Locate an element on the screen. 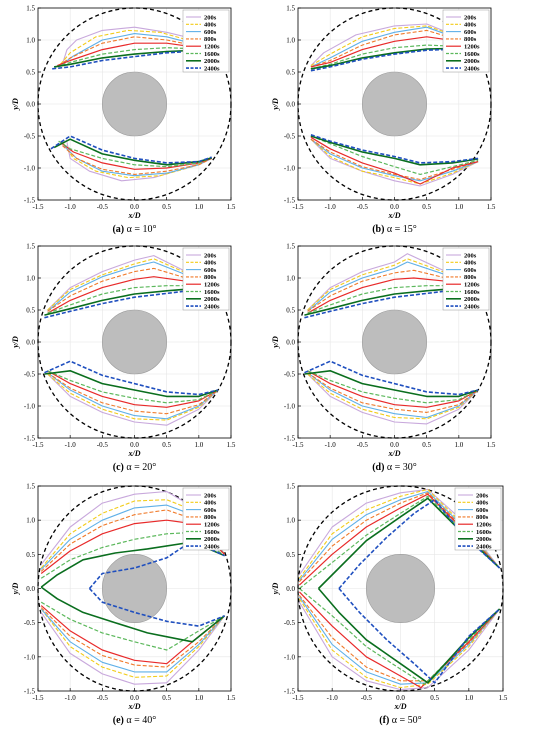  series-1200s-lower is located at coordinates (133, 389).